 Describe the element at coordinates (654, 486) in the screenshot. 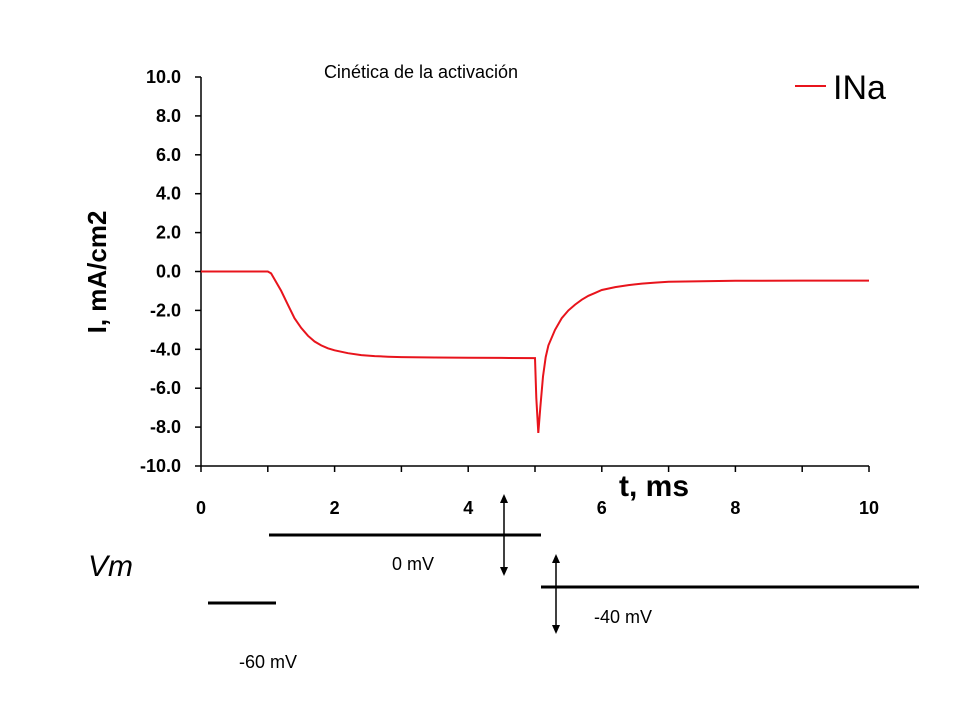

I see `x-axis-title: t, ms` at that location.